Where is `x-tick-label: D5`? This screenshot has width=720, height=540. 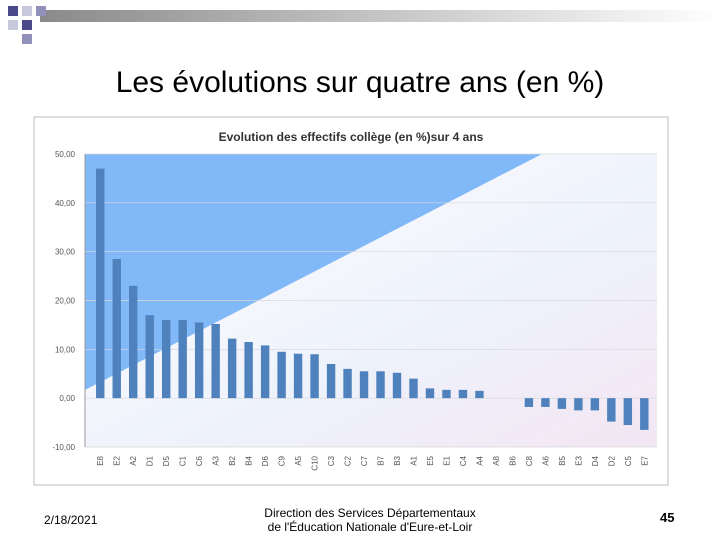 x-tick-label: D5 is located at coordinates (166, 460).